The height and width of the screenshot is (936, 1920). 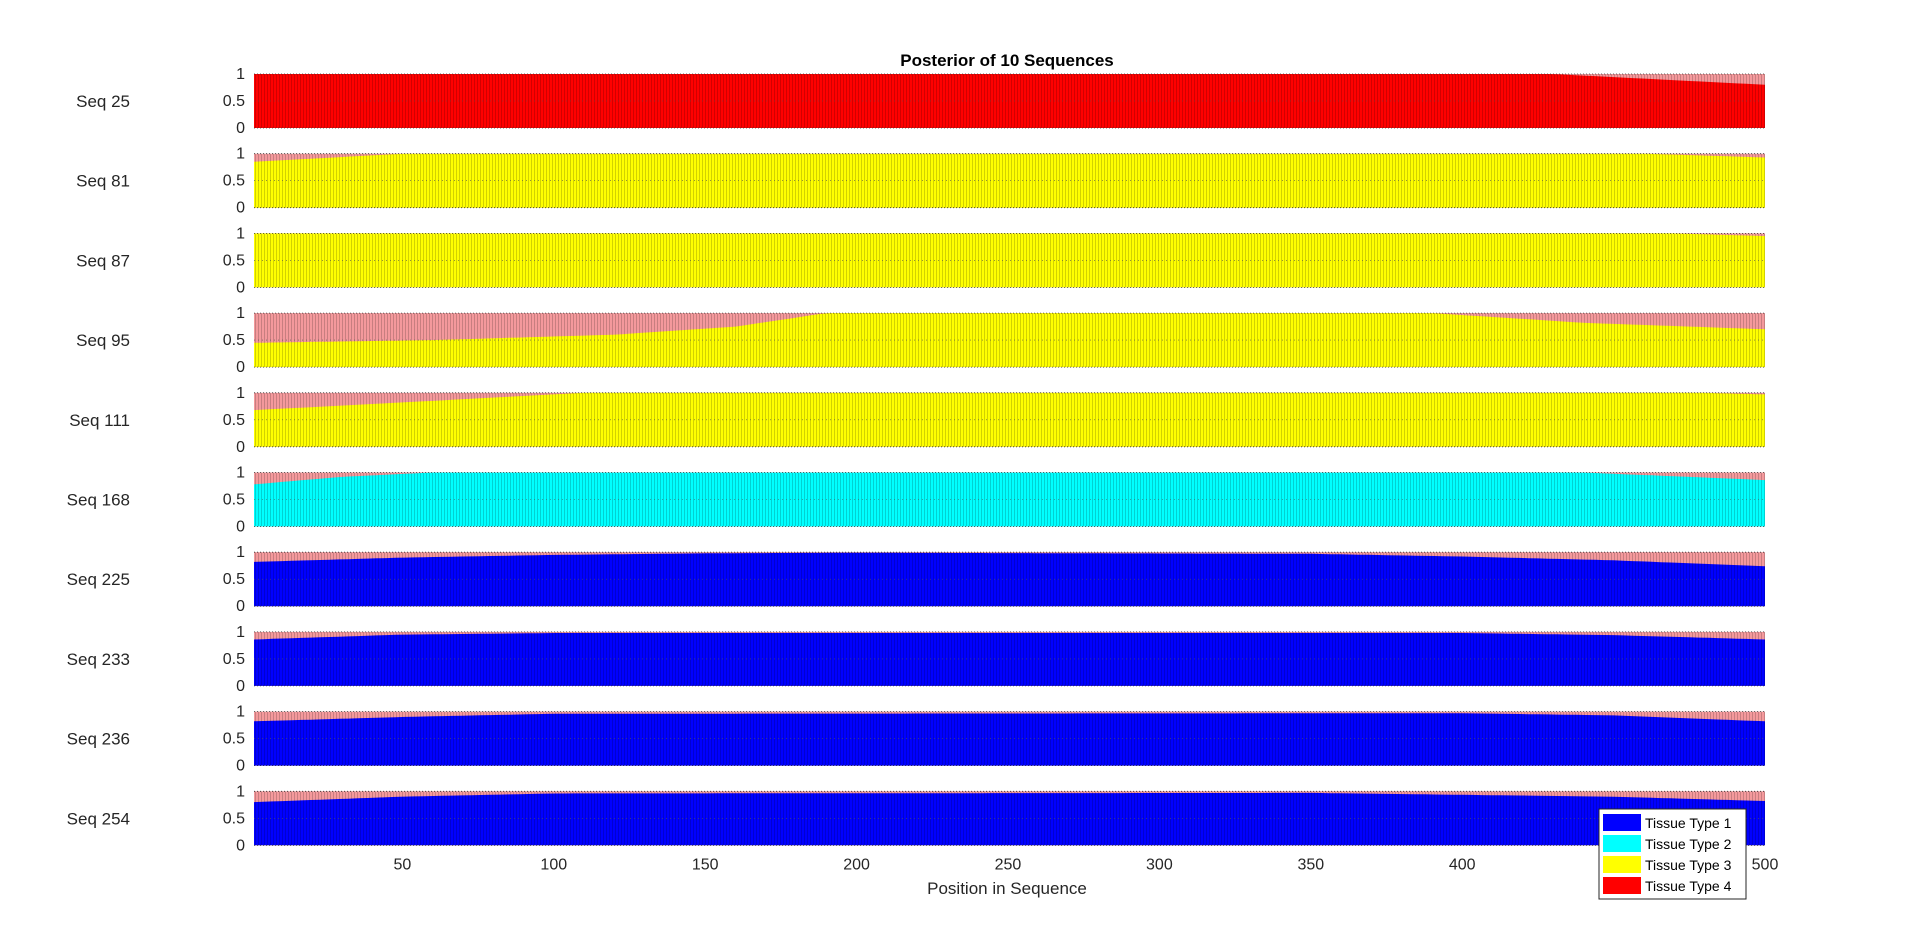 I want to click on x-axis: 50 100 150 200 250 300 350 400 500, so click(x=1085, y=864).